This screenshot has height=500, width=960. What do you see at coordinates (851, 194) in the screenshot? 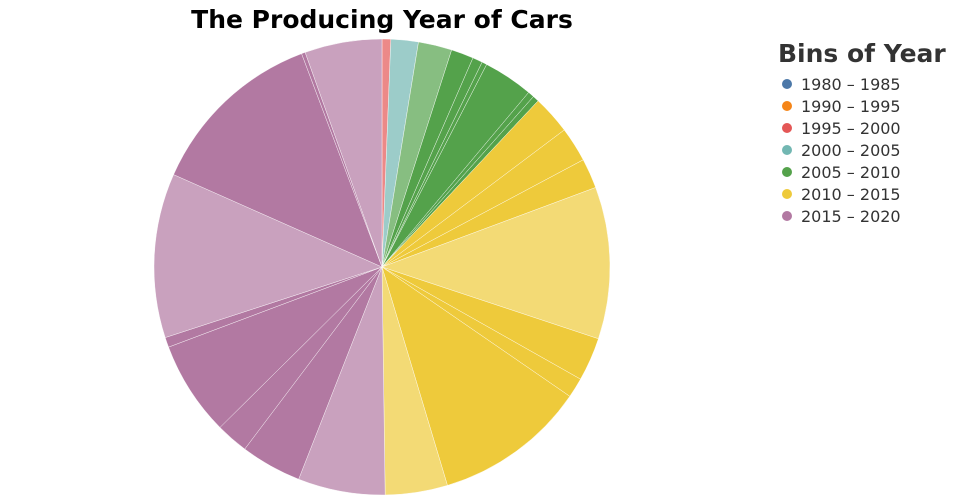
I see `legend-label: 2010 – 2015` at bounding box center [851, 194].